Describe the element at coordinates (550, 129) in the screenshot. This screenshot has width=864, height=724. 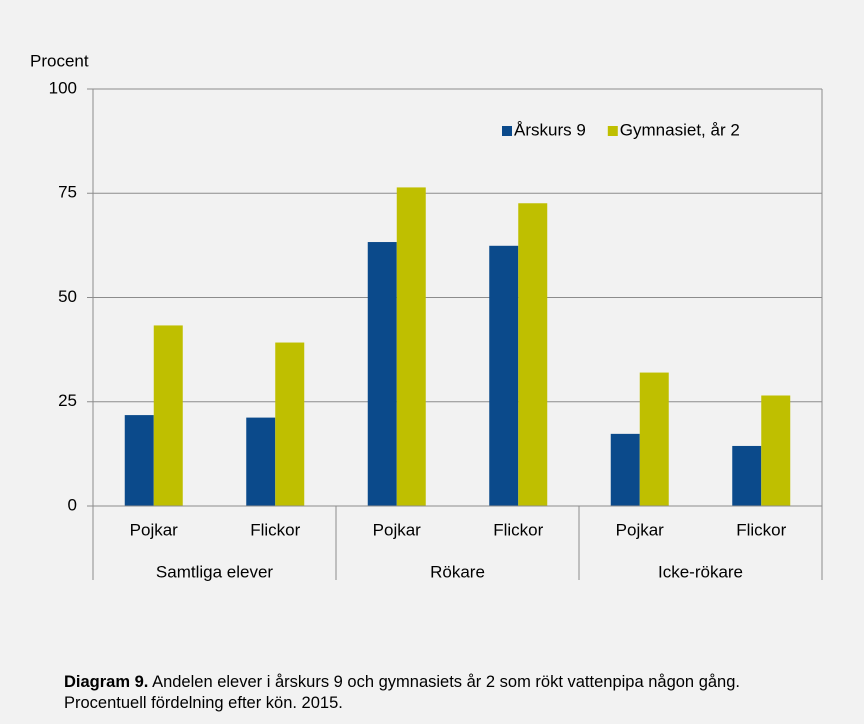
I see `legend-label: Årskurs 9` at that location.